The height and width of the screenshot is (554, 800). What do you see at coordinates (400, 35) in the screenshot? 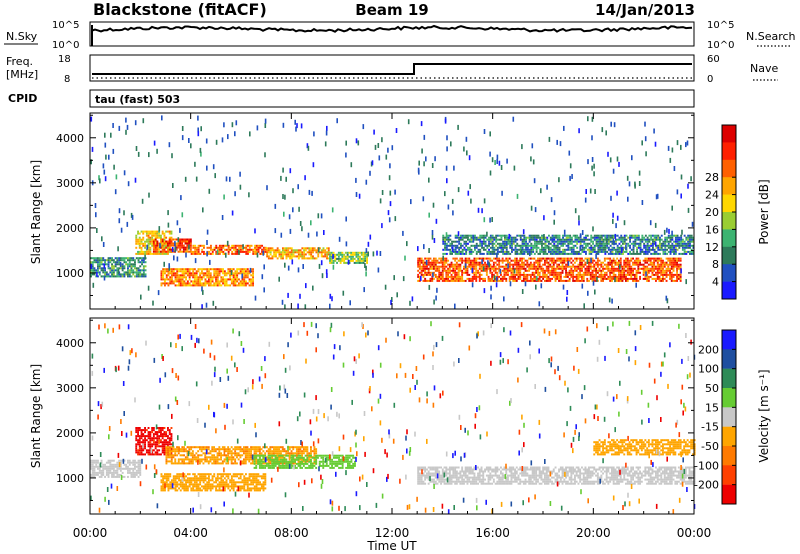
I see `nsky-panel: N.Sky 10^5 10^0 10^5 10^0 N.Search` at bounding box center [400, 35].